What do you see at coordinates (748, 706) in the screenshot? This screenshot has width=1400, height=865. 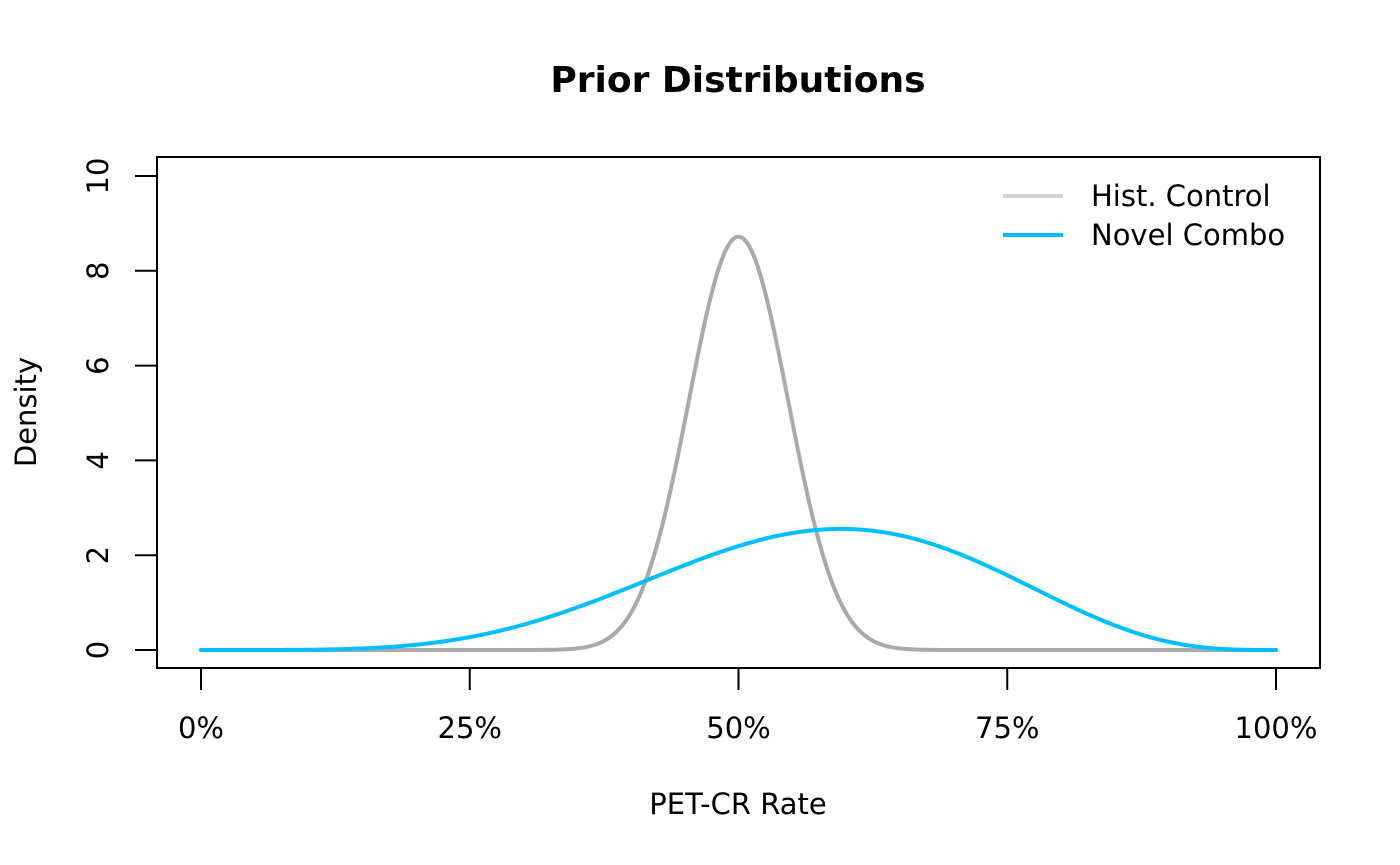 I see `x-axis: 0% 25% 50% 75% 100%` at bounding box center [748, 706].